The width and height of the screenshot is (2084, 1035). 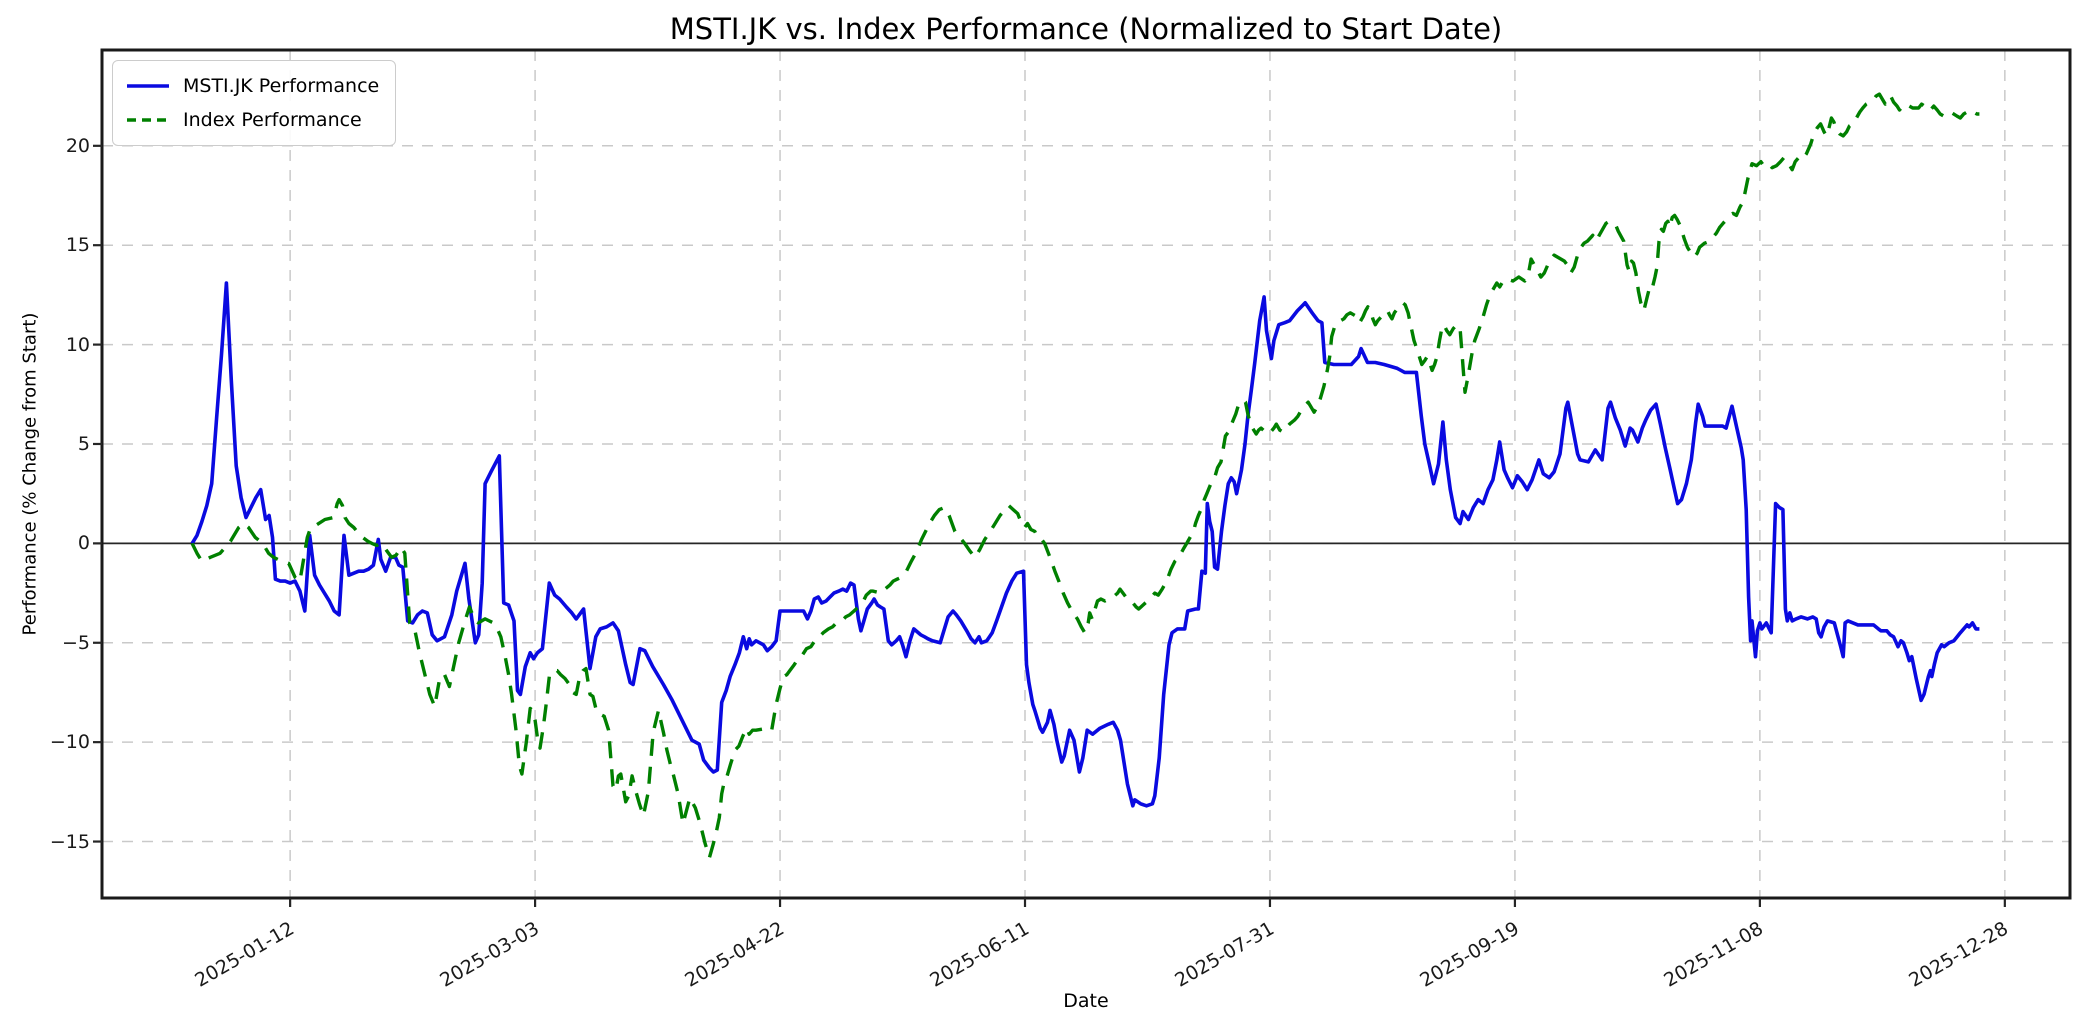 What do you see at coordinates (148, 120) in the screenshot?
I see `legend-line-sample-dashed-icon` at bounding box center [148, 120].